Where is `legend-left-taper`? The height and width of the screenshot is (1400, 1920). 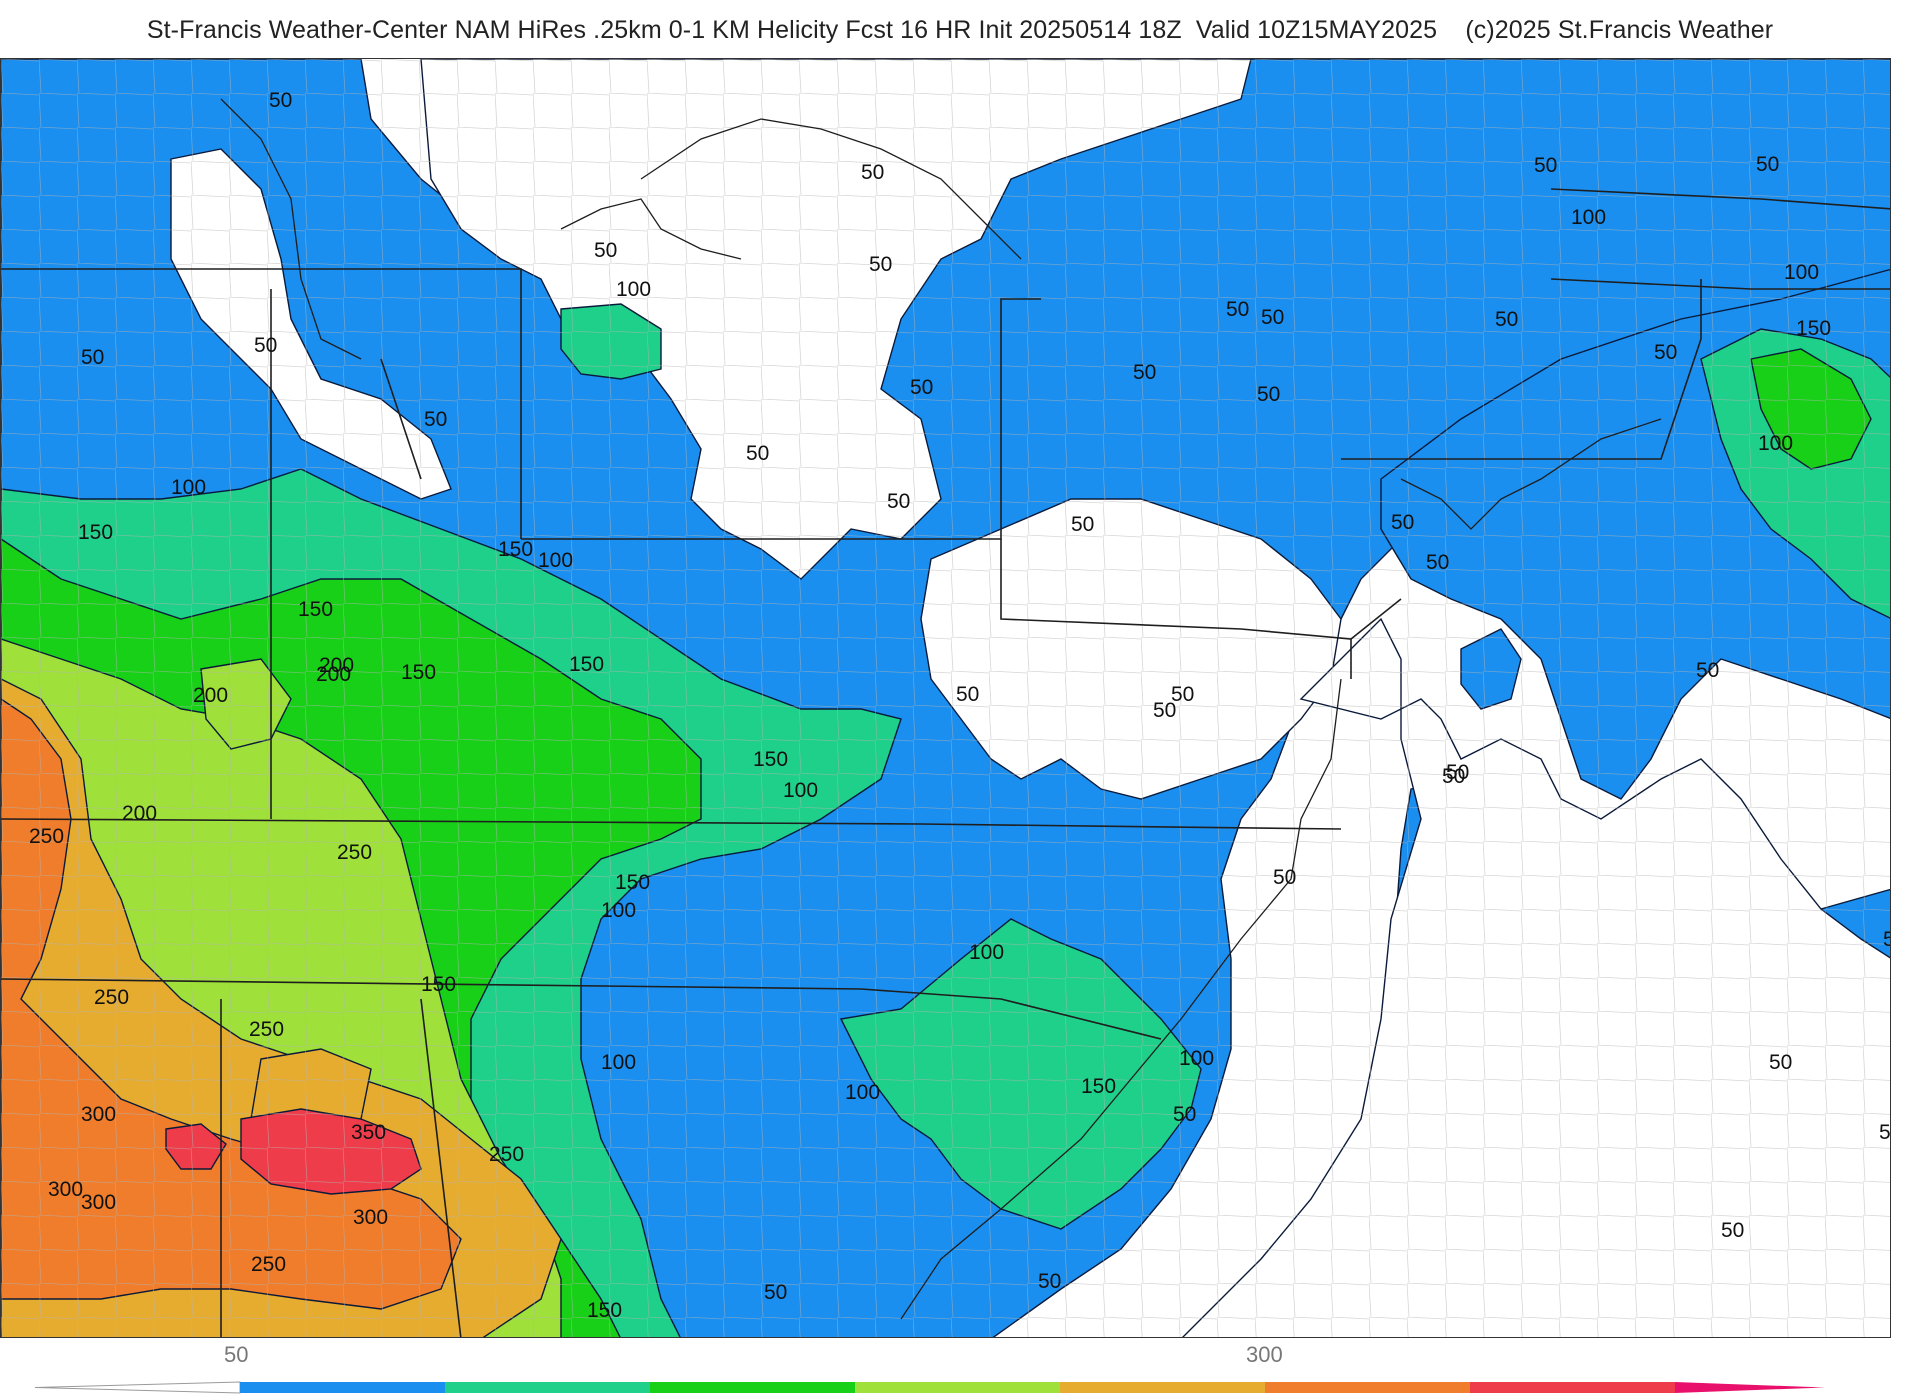
legend-left-taper is located at coordinates (137, 1387).